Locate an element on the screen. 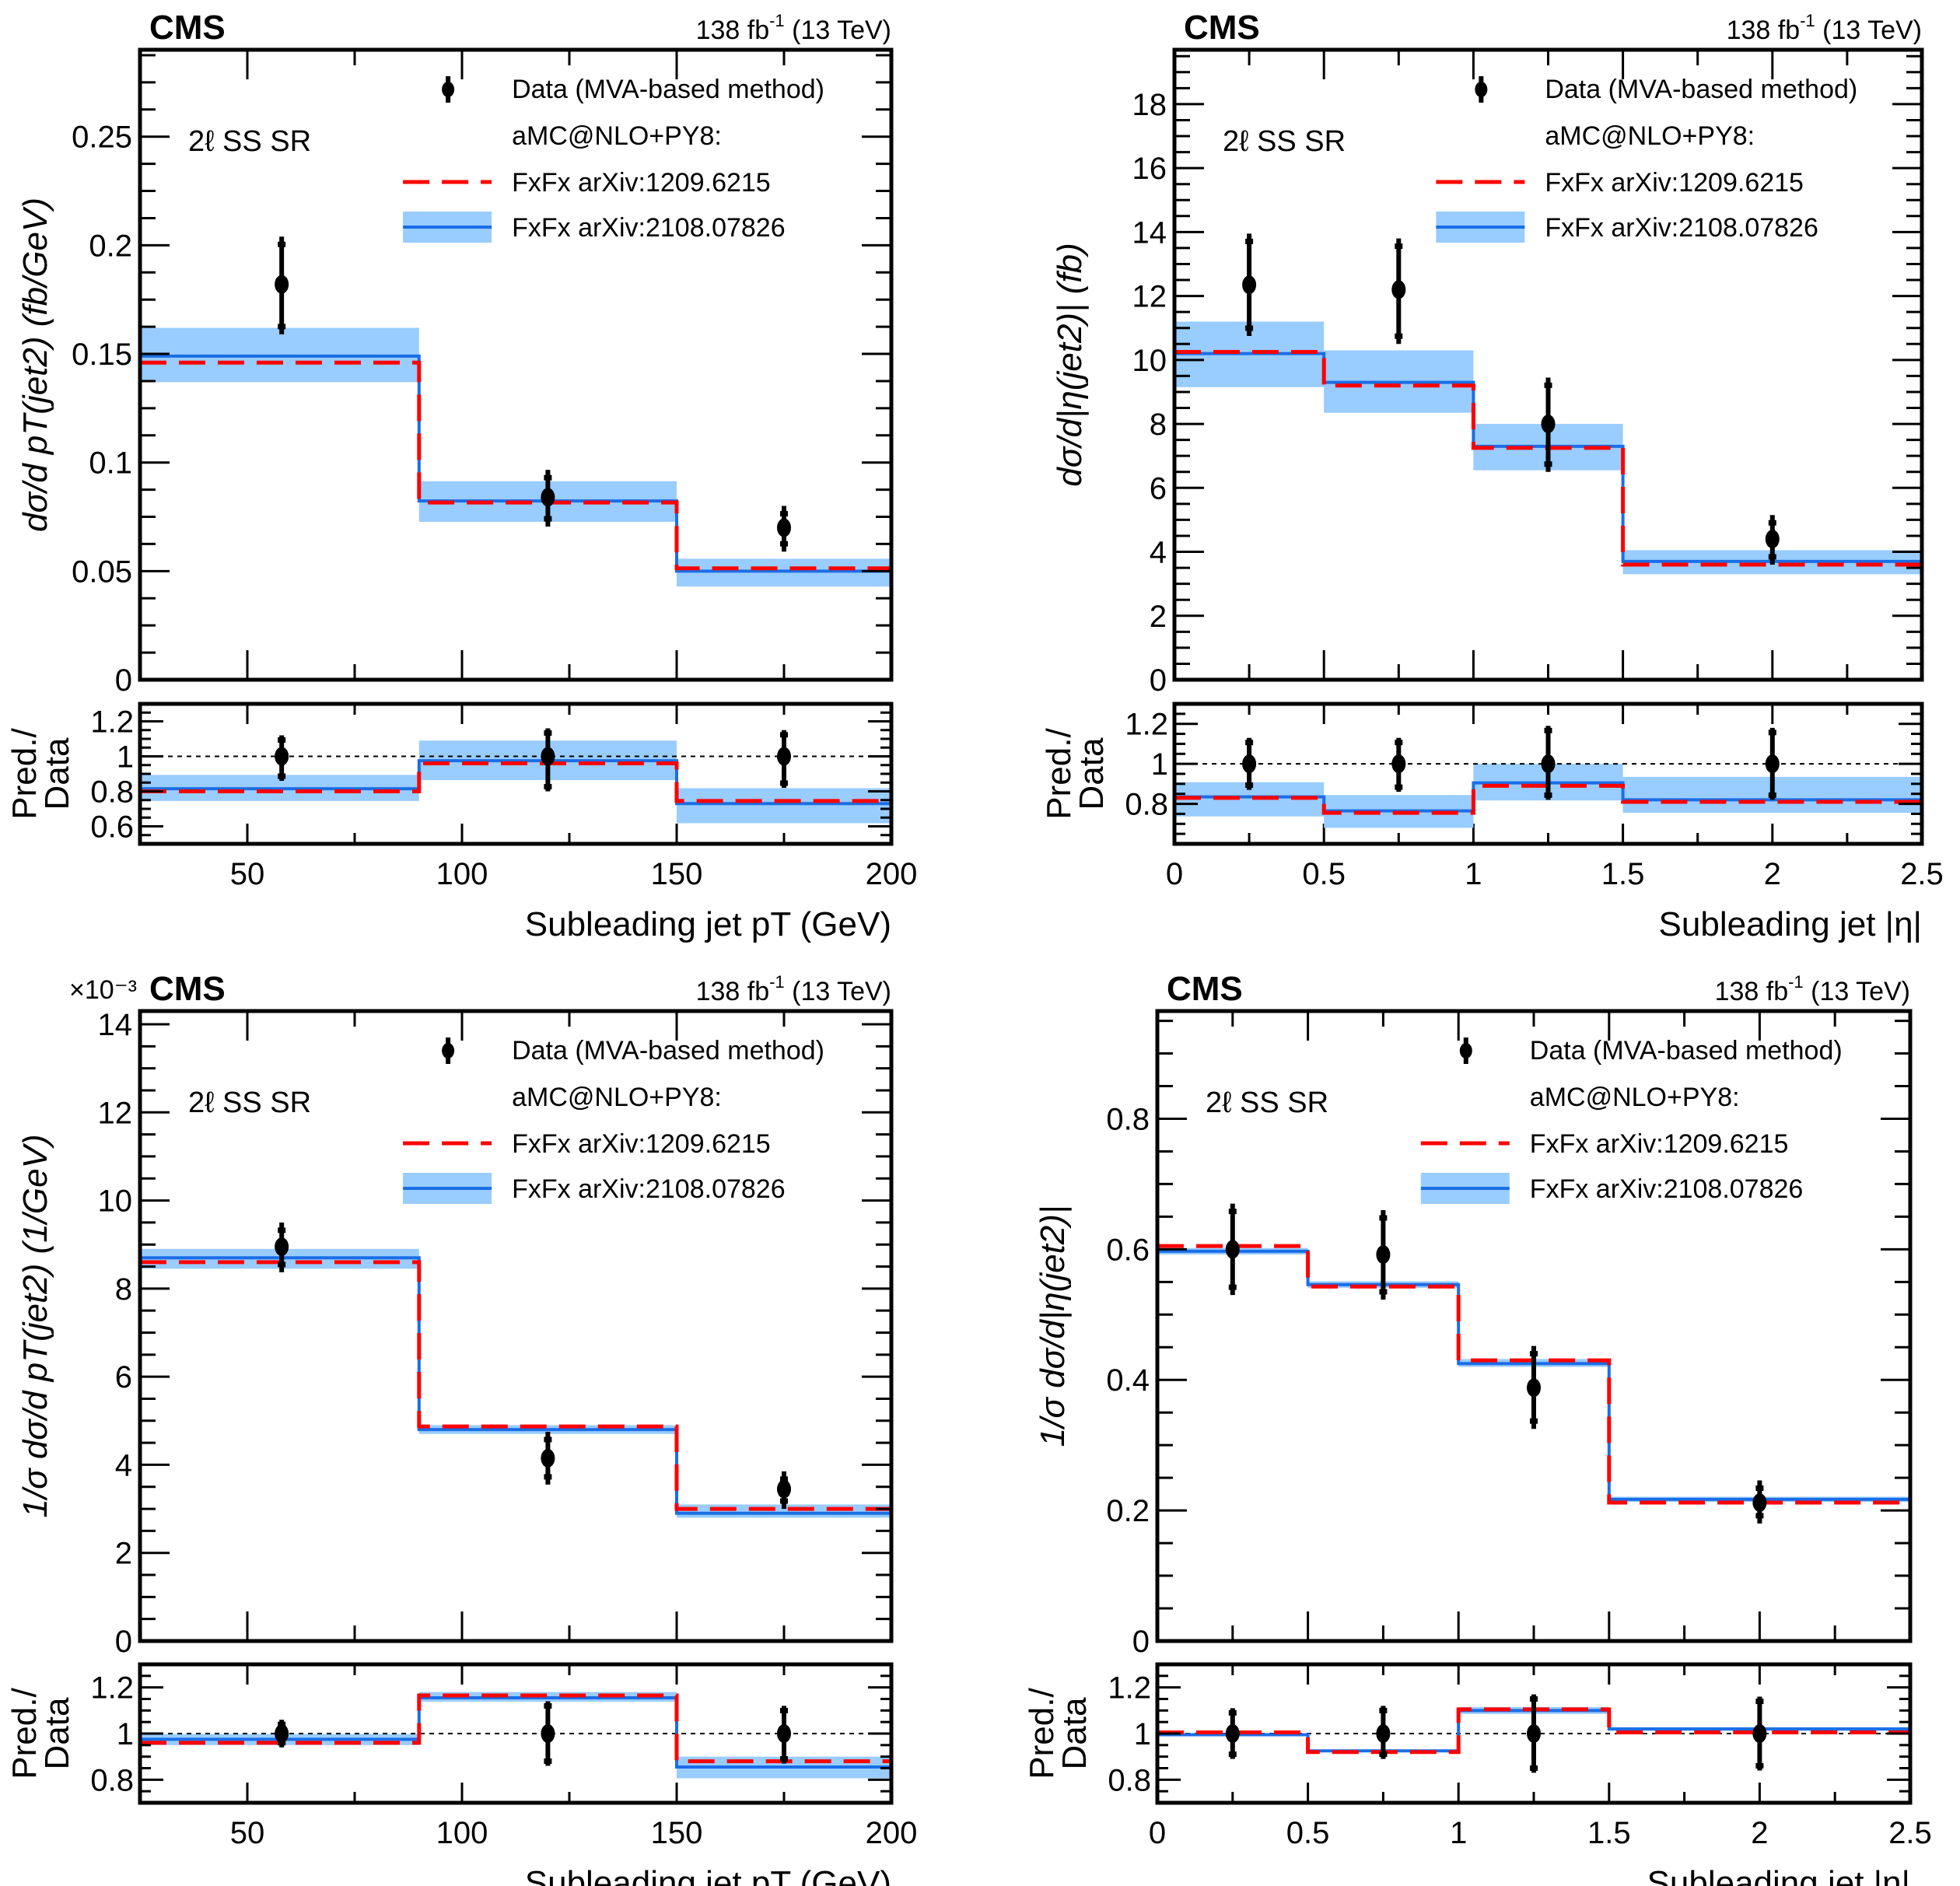 This screenshot has height=1886, width=1960. ratio-y-title-line1: Pred./ is located at coordinates (25, 774).